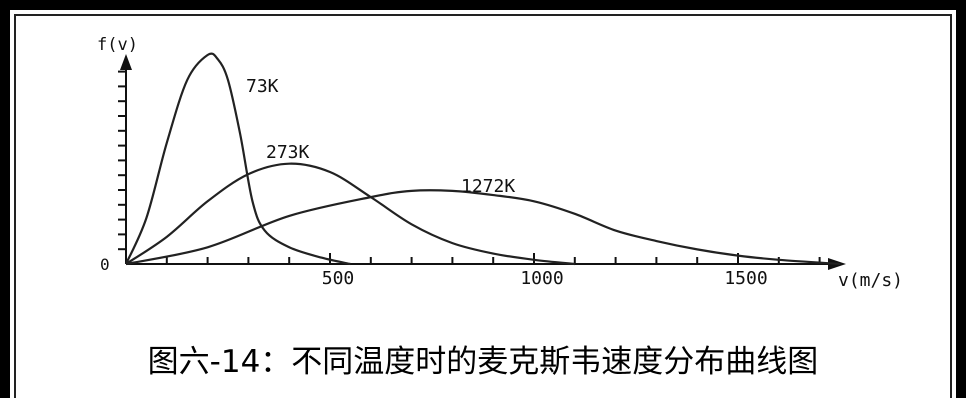  I want to click on curve-273k, so click(350, 214).